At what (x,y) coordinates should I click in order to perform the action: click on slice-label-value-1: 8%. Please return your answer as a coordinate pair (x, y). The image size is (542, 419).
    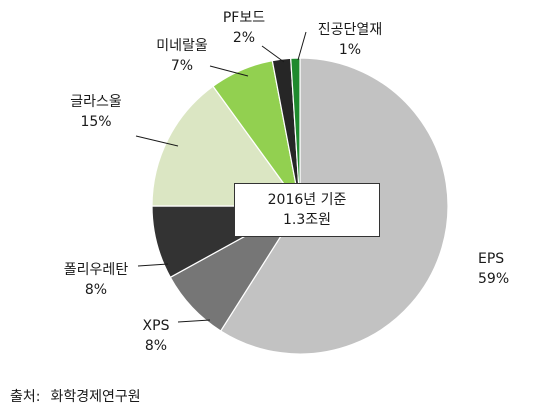
    Looking at the image, I should click on (156, 346).